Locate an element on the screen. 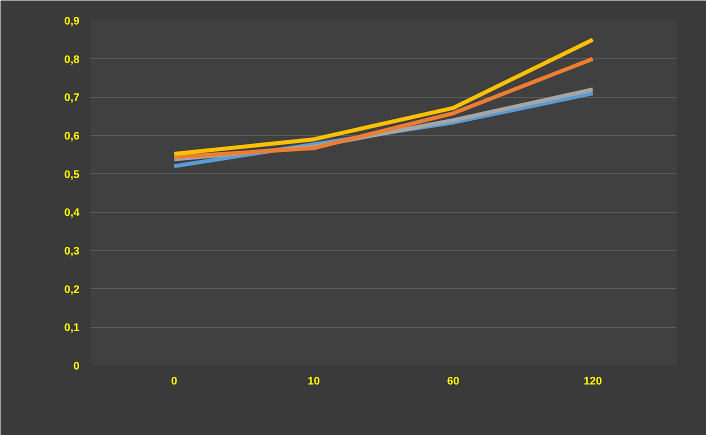  y-tick-label: 0,4 is located at coordinates (72, 213).